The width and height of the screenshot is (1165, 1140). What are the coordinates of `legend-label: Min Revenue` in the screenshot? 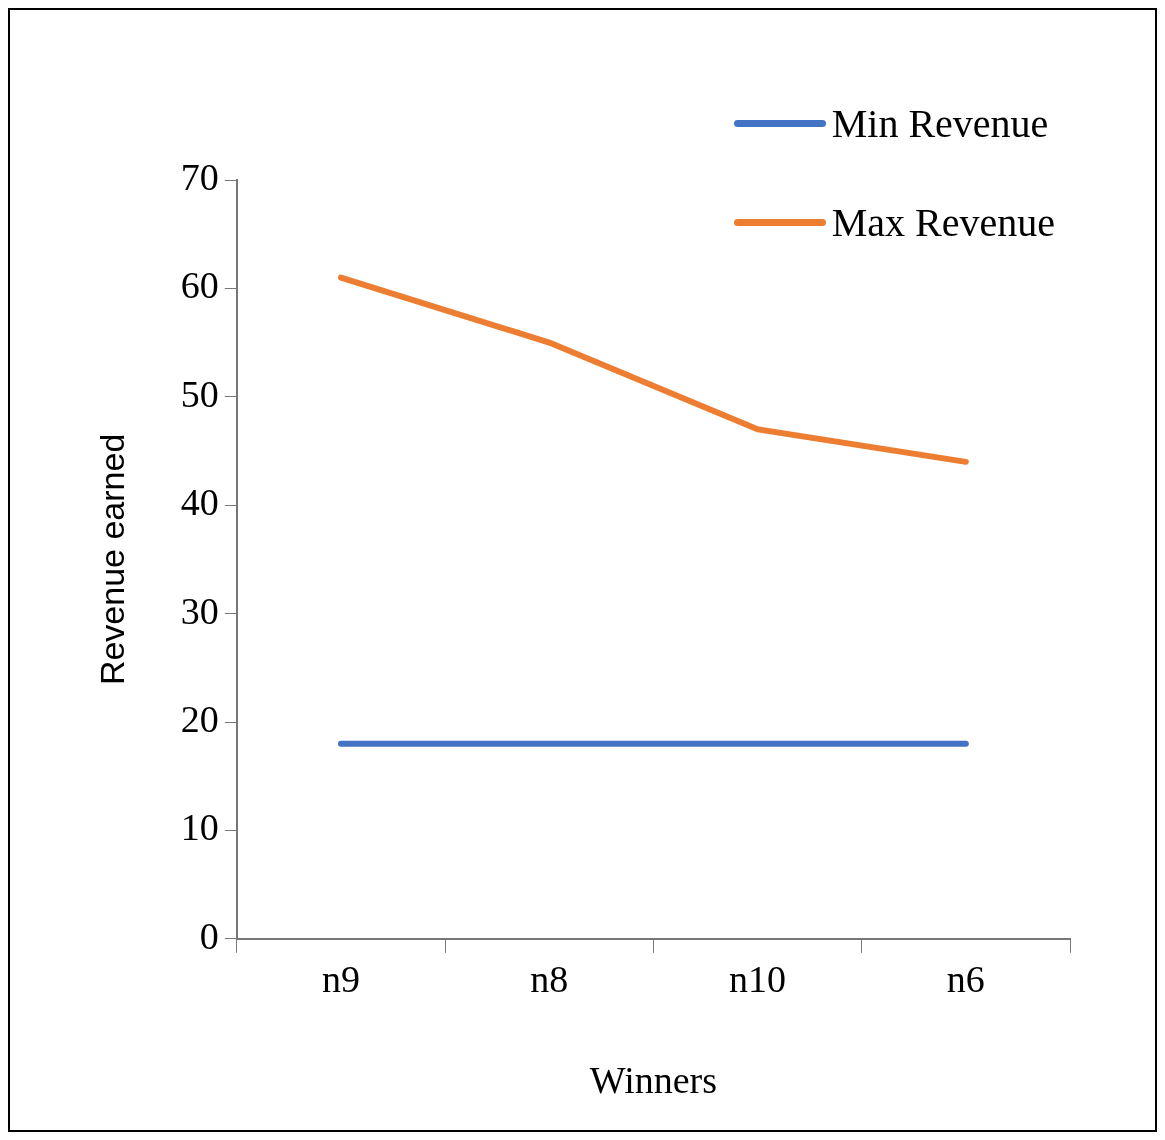 It's located at (940, 123).